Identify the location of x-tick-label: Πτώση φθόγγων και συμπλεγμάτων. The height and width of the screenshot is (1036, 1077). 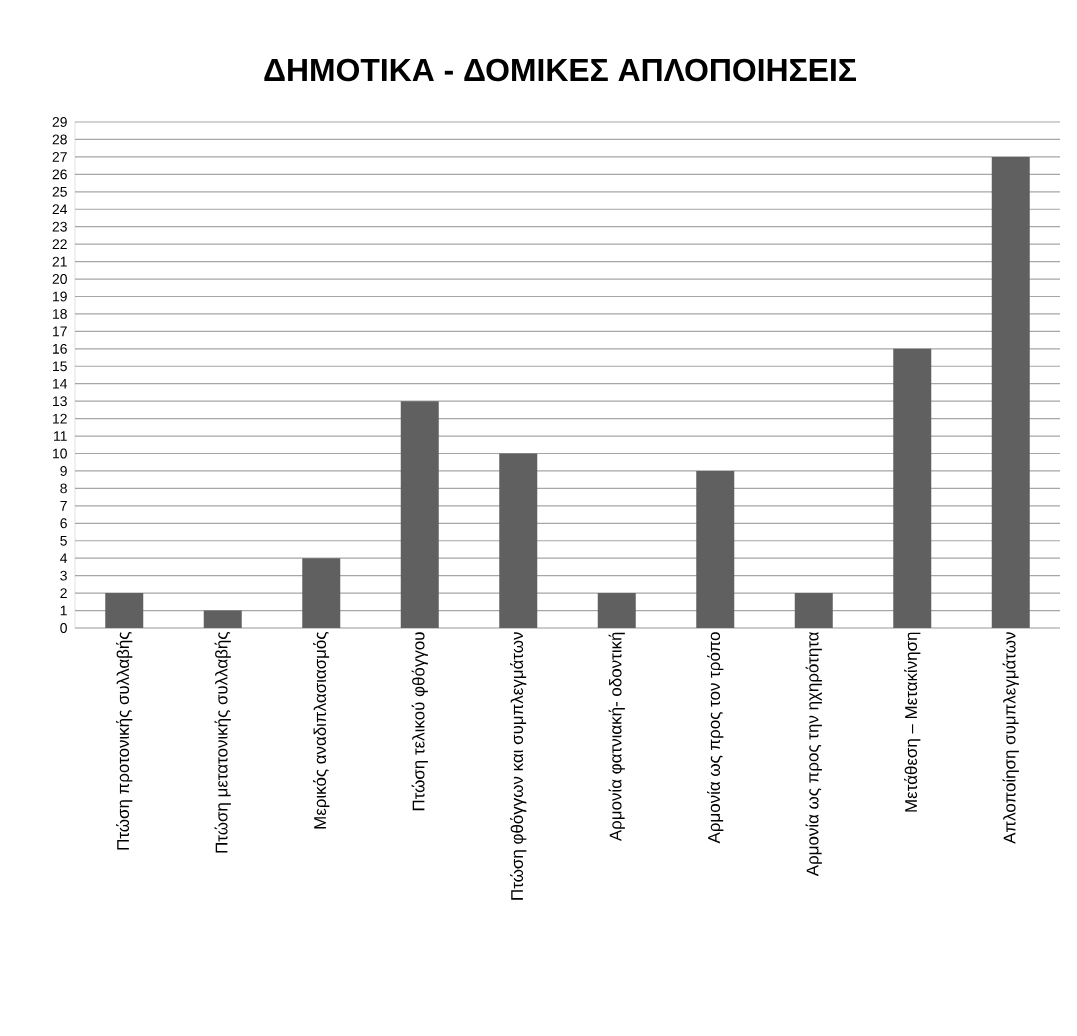
(518, 766).